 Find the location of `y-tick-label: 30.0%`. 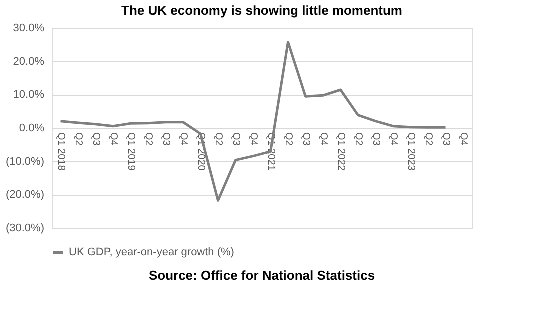

y-tick-label: 30.0% is located at coordinates (29, 28).